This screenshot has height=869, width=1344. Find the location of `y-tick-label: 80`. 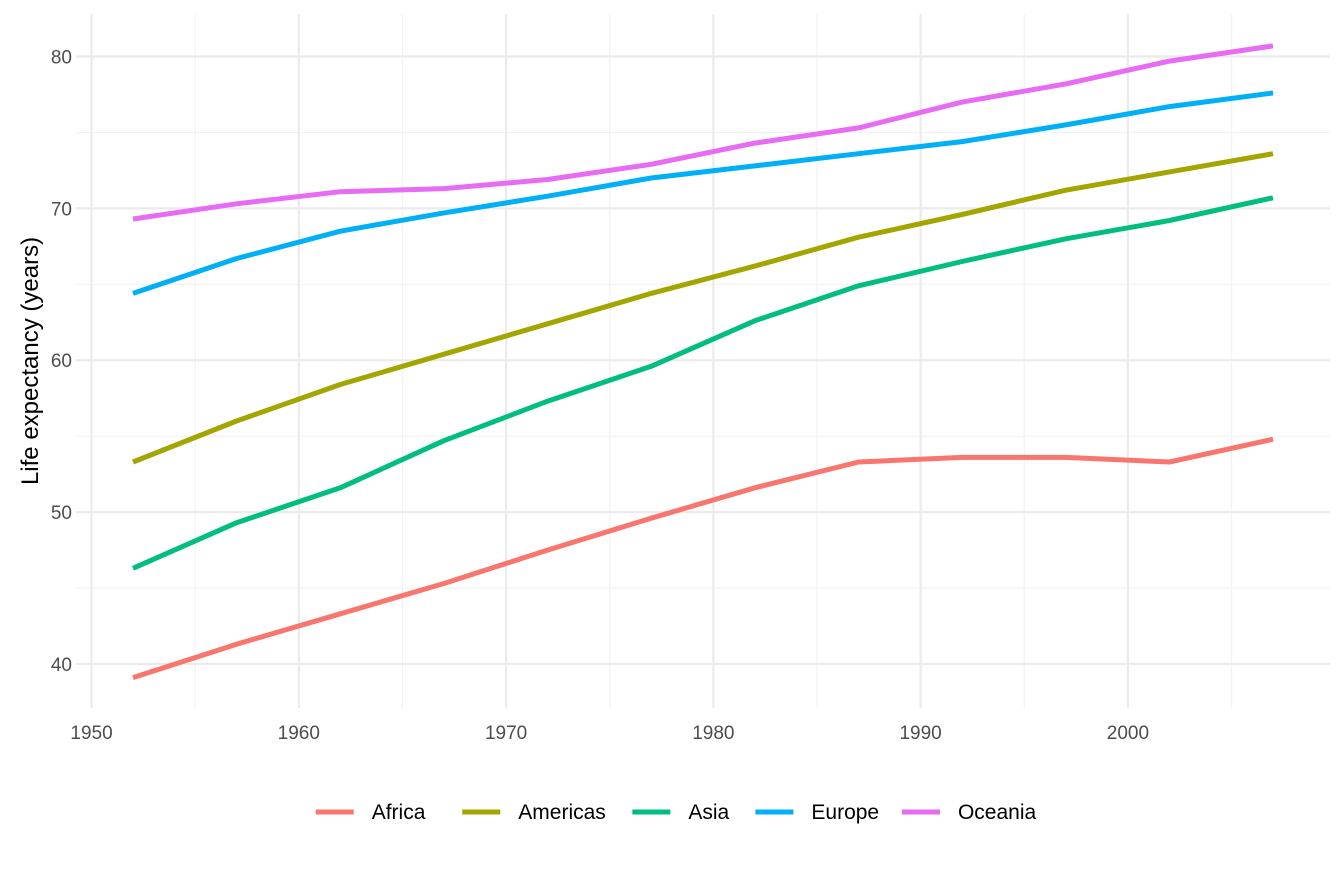

y-tick-label: 80 is located at coordinates (61, 58).